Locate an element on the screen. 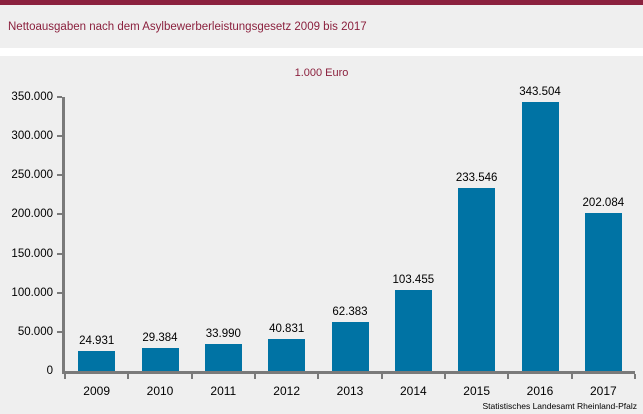  x-category-label: 2010 is located at coordinates (160, 391).